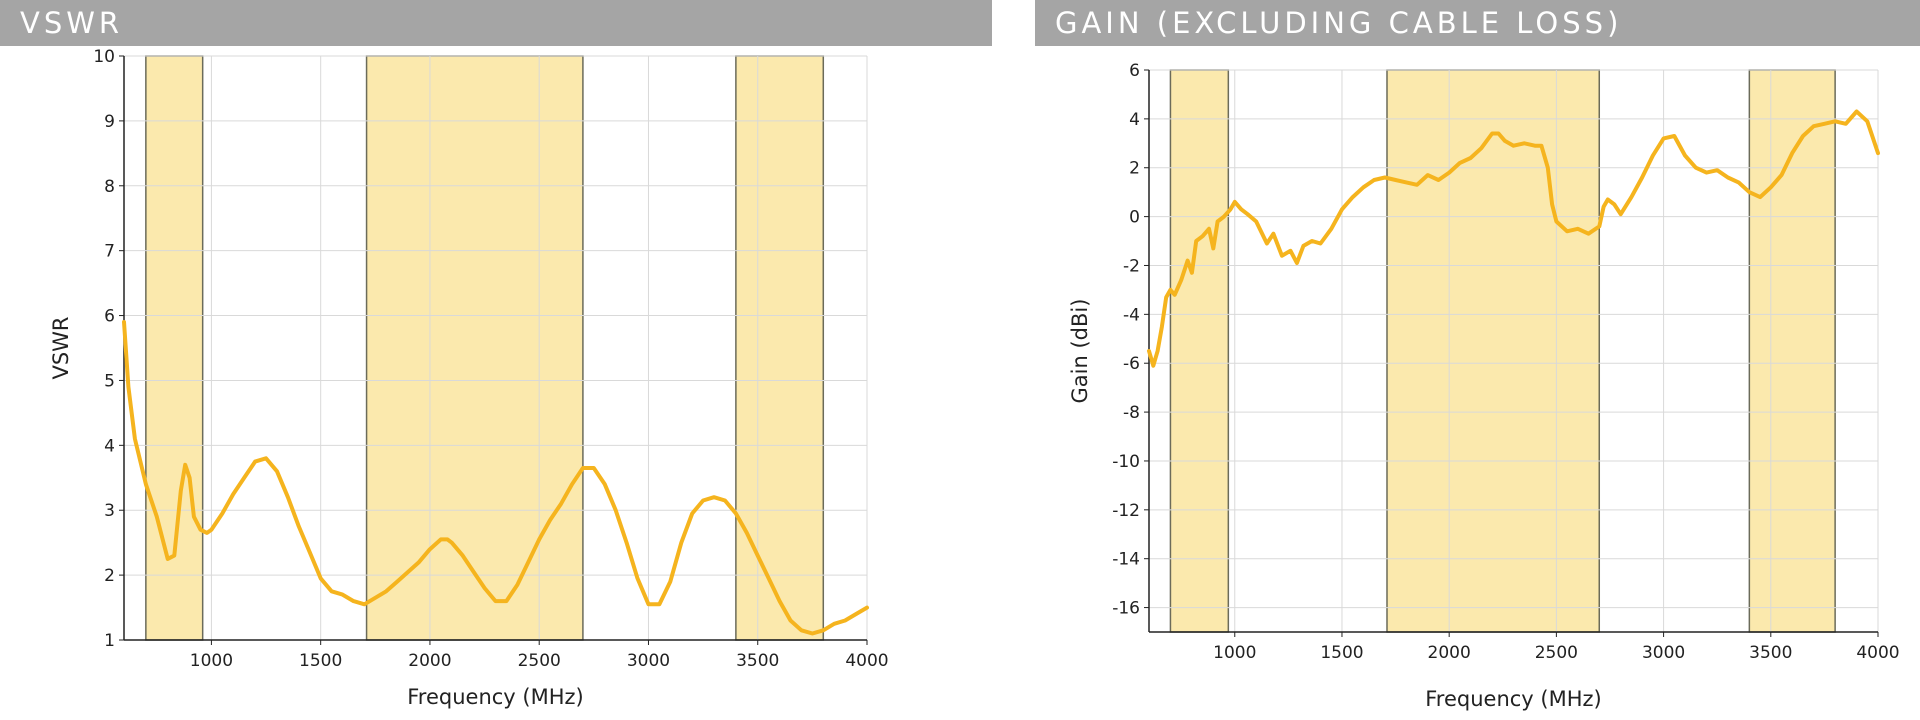 Image resolution: width=1920 pixels, height=720 pixels. Describe the element at coordinates (109, 187) in the screenshot. I see `y-tick-label-7: 8` at that location.